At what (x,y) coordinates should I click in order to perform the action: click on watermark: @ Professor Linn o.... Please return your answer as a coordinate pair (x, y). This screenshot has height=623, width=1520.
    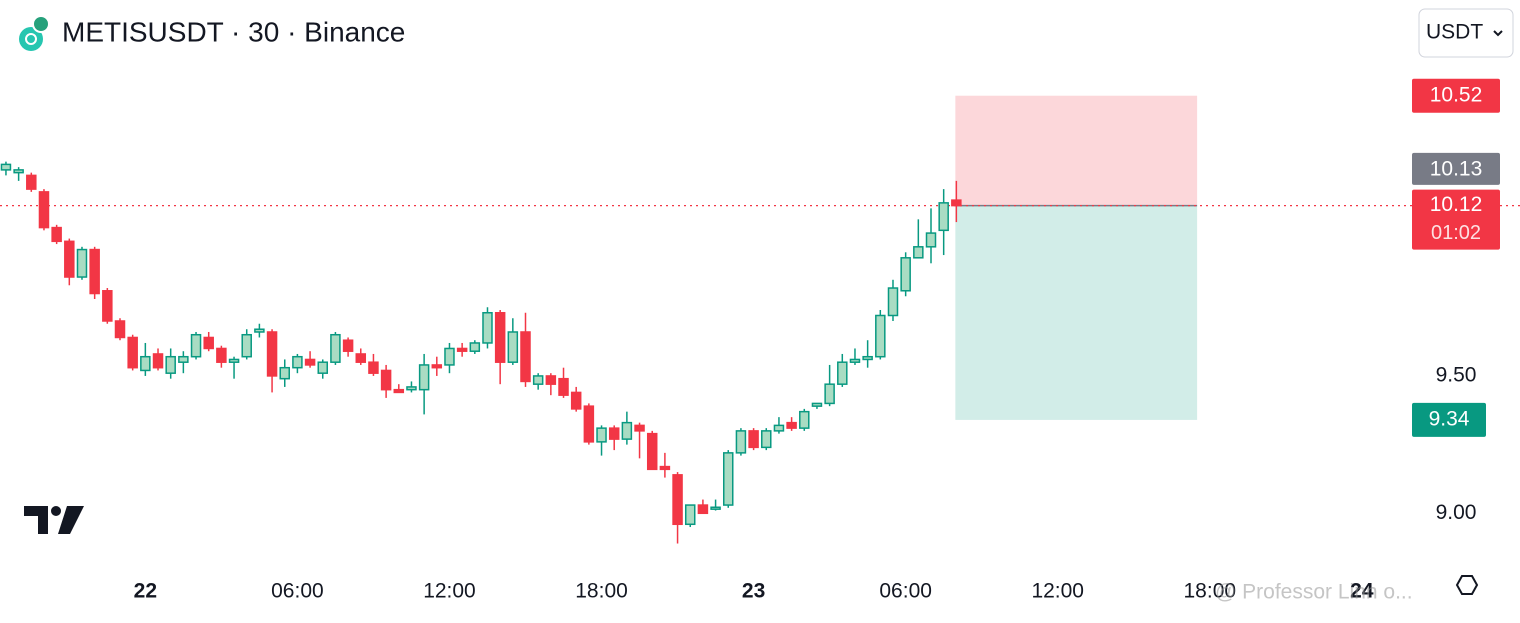
    Looking at the image, I should click on (1314, 592).